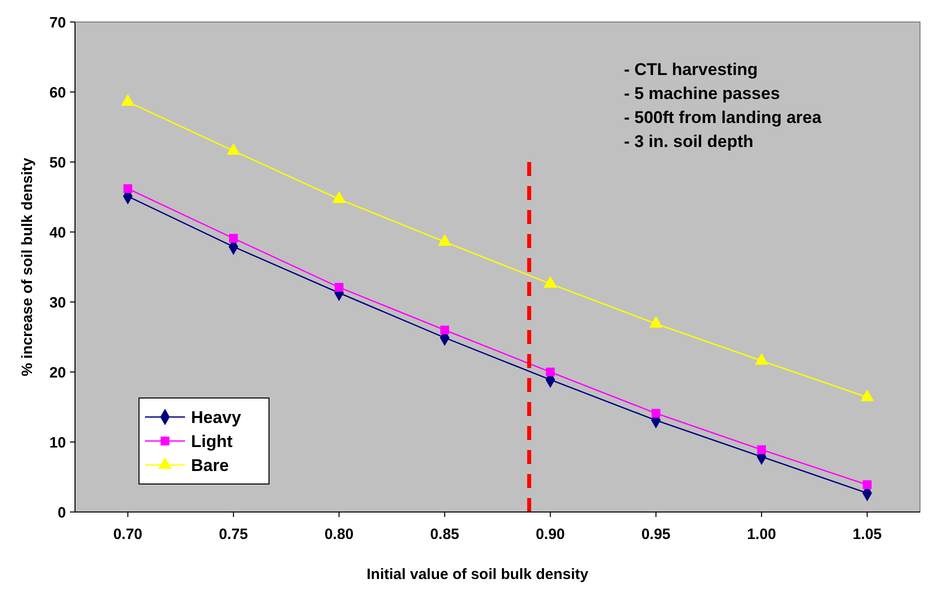 Image resolution: width=935 pixels, height=596 pixels. I want to click on y-tick-label: 0, so click(62, 513).